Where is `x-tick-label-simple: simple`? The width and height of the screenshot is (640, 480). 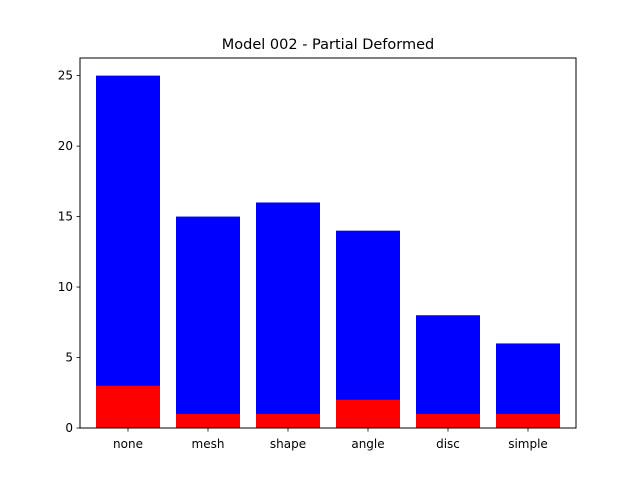 x-tick-label-simple: simple is located at coordinates (528, 444).